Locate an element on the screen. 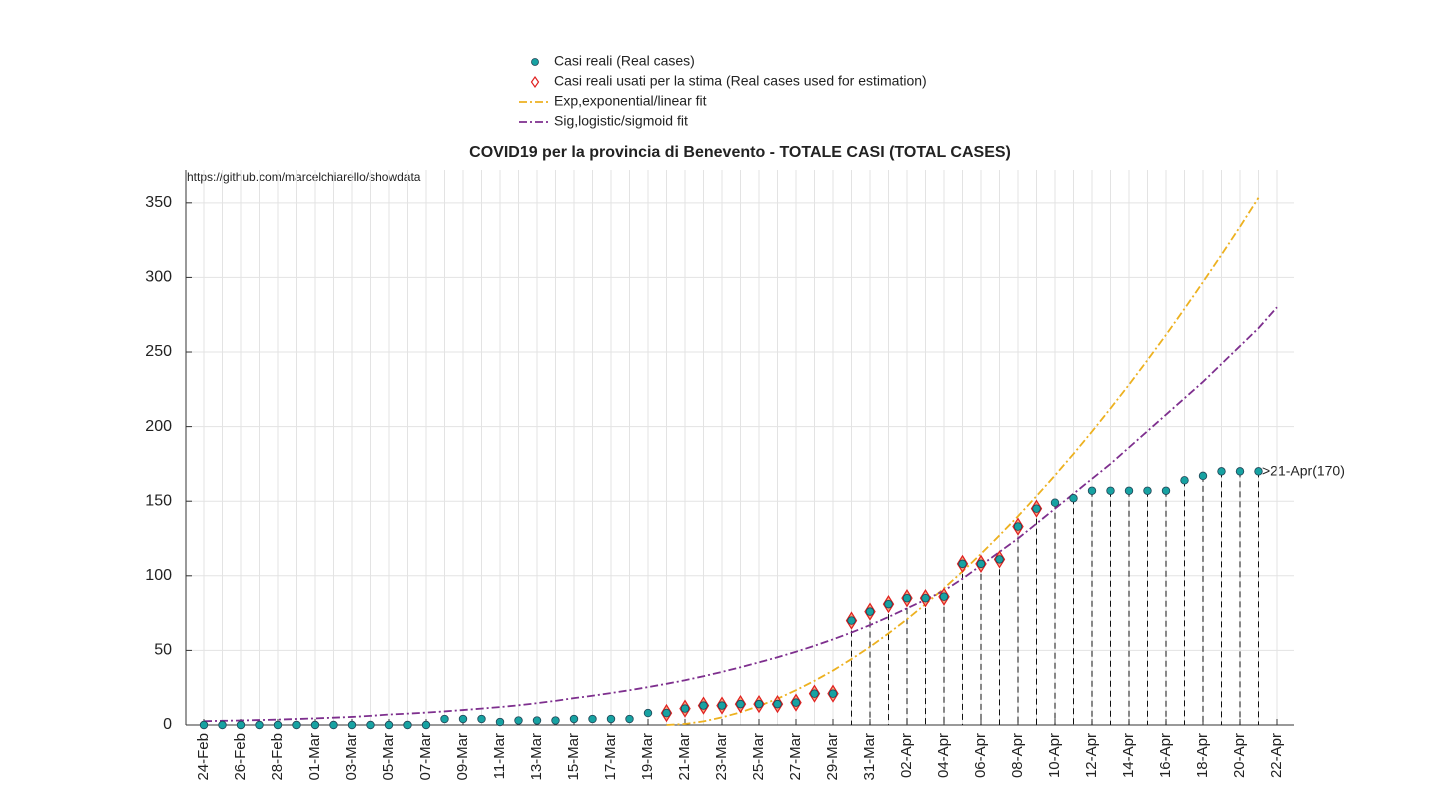 This screenshot has height=800, width=1430. y-tick-label: 100 is located at coordinates (158, 575).